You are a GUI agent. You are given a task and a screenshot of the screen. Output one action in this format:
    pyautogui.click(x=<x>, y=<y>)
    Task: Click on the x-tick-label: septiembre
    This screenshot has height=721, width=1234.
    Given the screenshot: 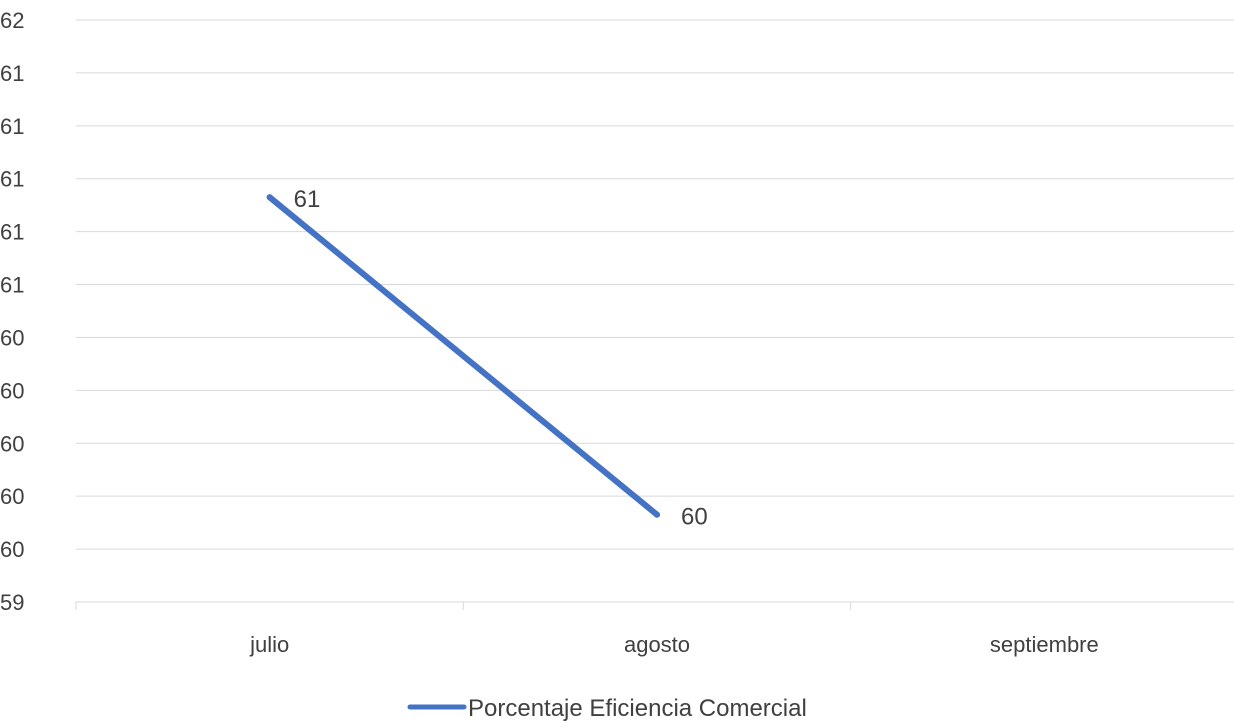 What is the action you would take?
    pyautogui.click(x=1044, y=644)
    